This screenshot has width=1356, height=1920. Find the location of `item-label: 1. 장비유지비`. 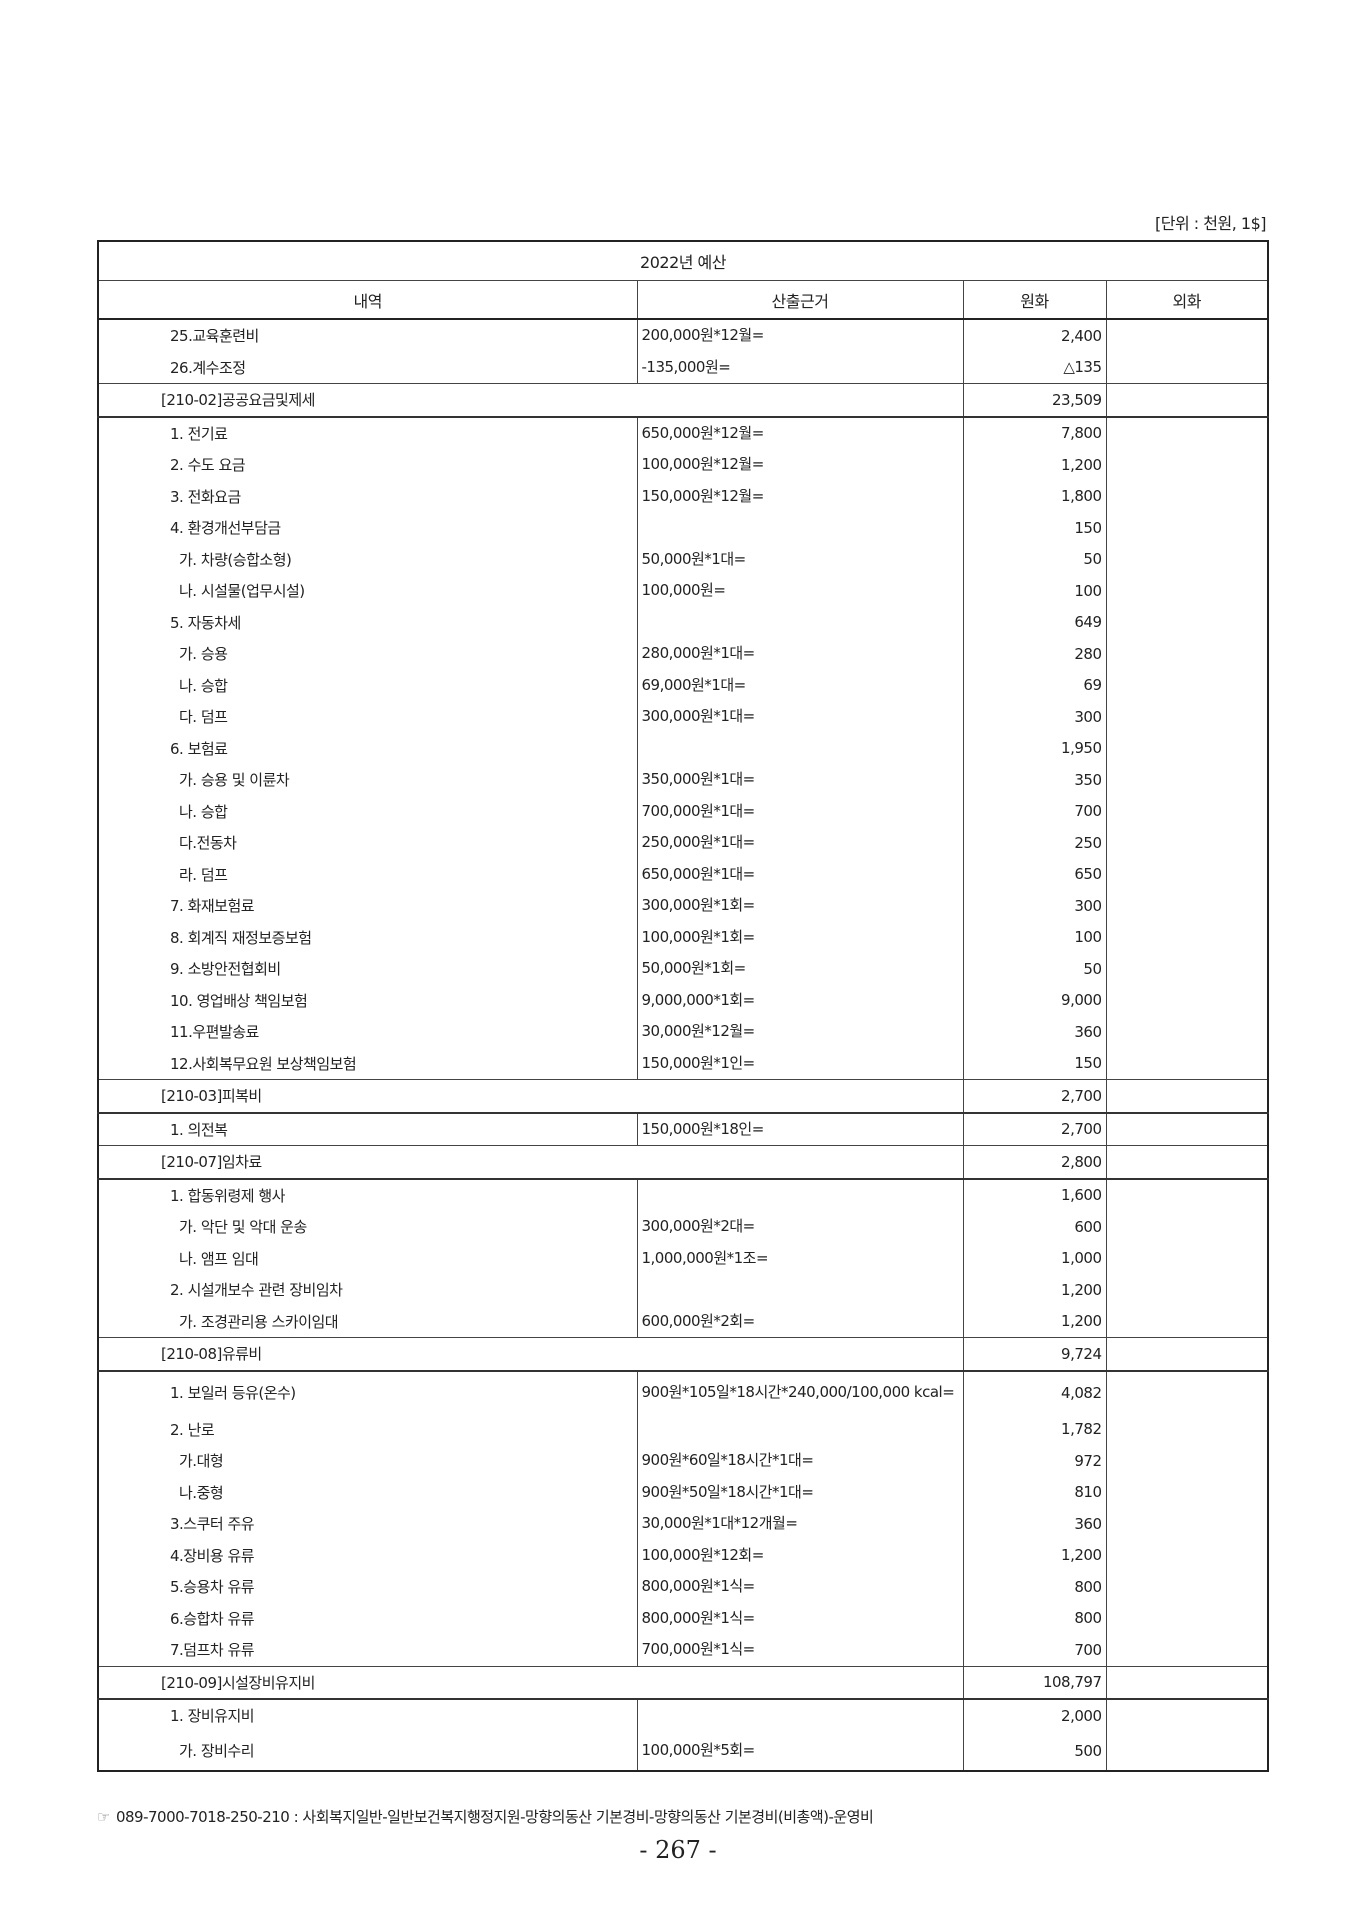

item-label: 1. 장비유지비 is located at coordinates (367, 1715).